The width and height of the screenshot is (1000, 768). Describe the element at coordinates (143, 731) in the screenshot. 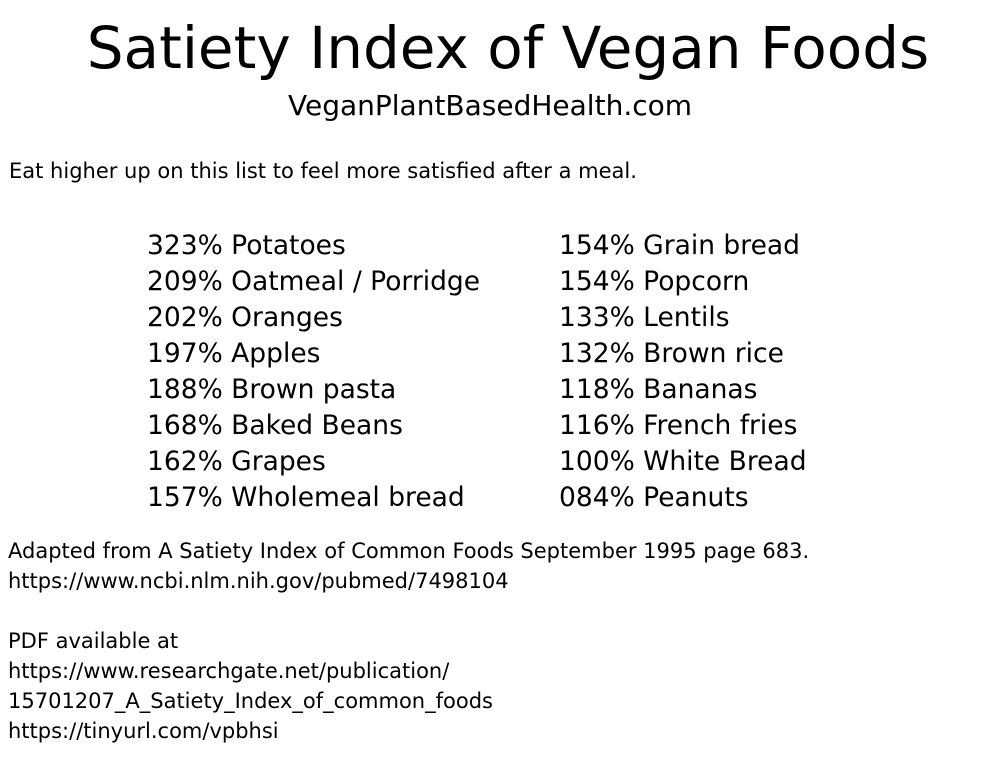

I see `short-link: https://tinyurl.com/vpbhsi` at that location.